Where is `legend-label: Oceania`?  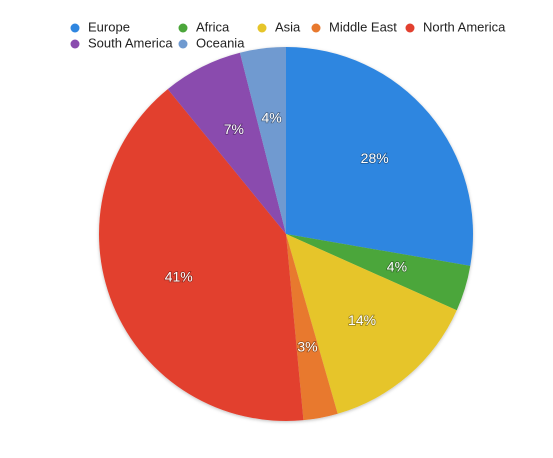 legend-label: Oceania is located at coordinates (220, 42).